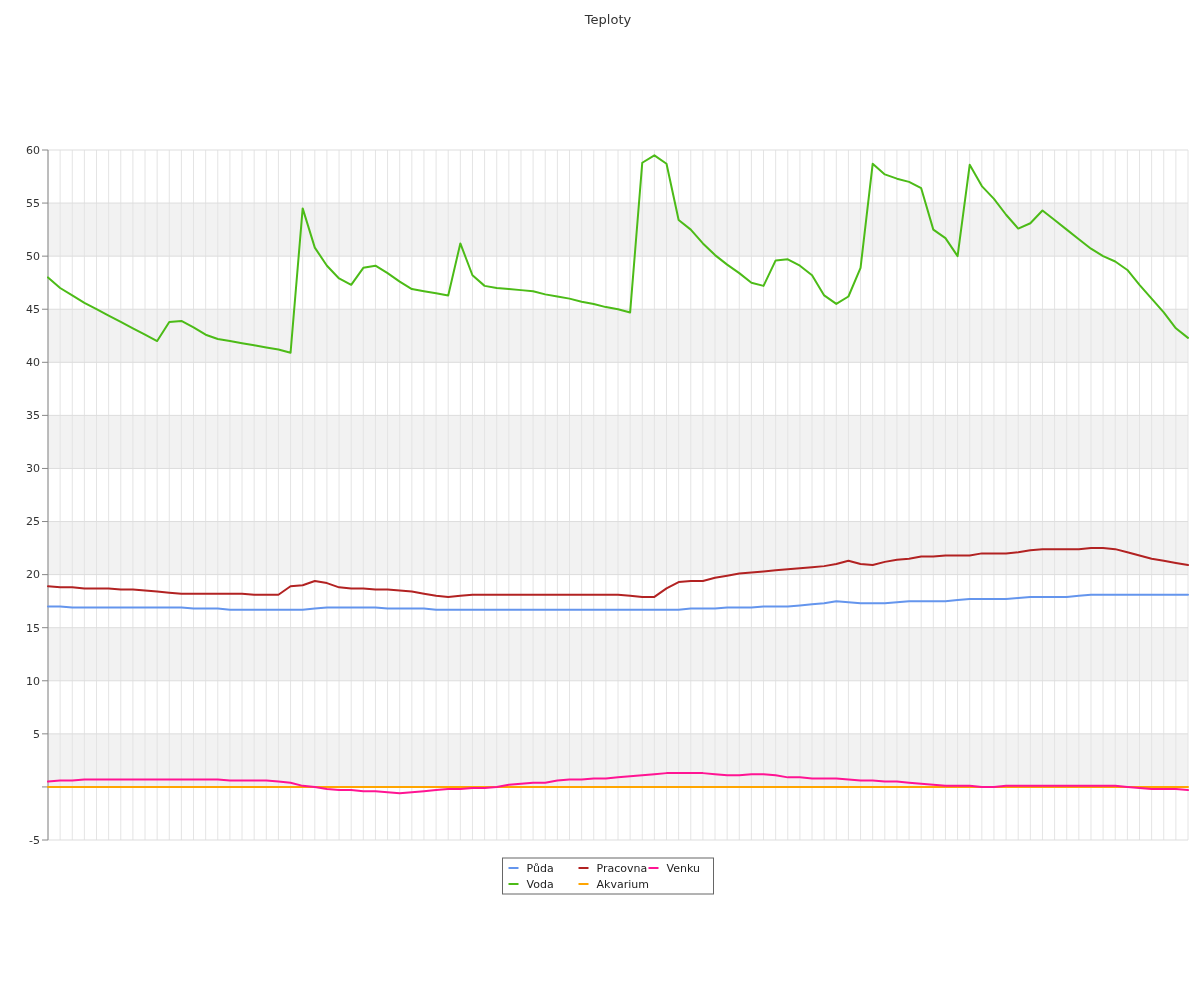 This screenshot has height=1000, width=1200. What do you see at coordinates (607, 19) in the screenshot?
I see `chart-title: Teploty` at bounding box center [607, 19].